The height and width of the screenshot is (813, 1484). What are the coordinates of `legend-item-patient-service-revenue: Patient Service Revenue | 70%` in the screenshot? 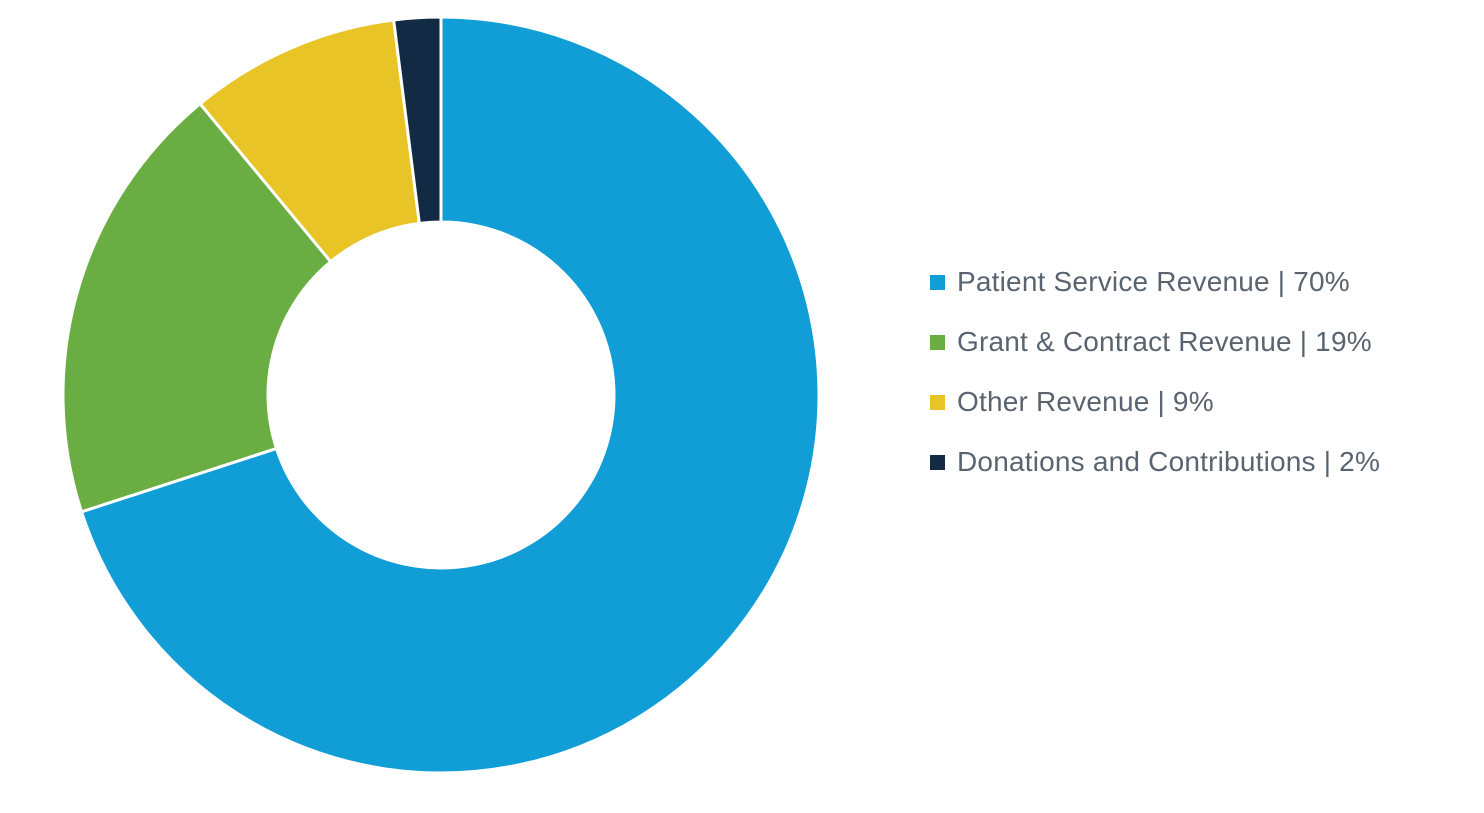 It's located at (1200, 282).